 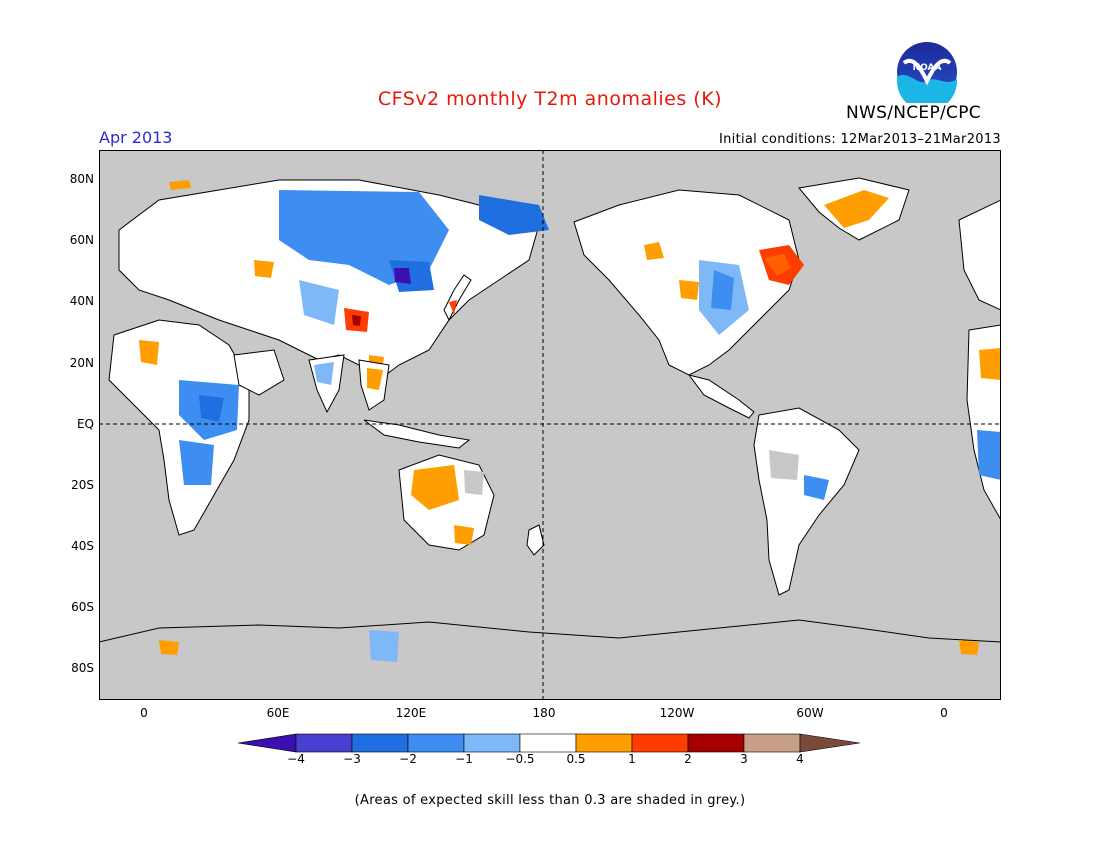 What do you see at coordinates (927, 68) in the screenshot?
I see `svg-text: NOAA` at bounding box center [927, 68].